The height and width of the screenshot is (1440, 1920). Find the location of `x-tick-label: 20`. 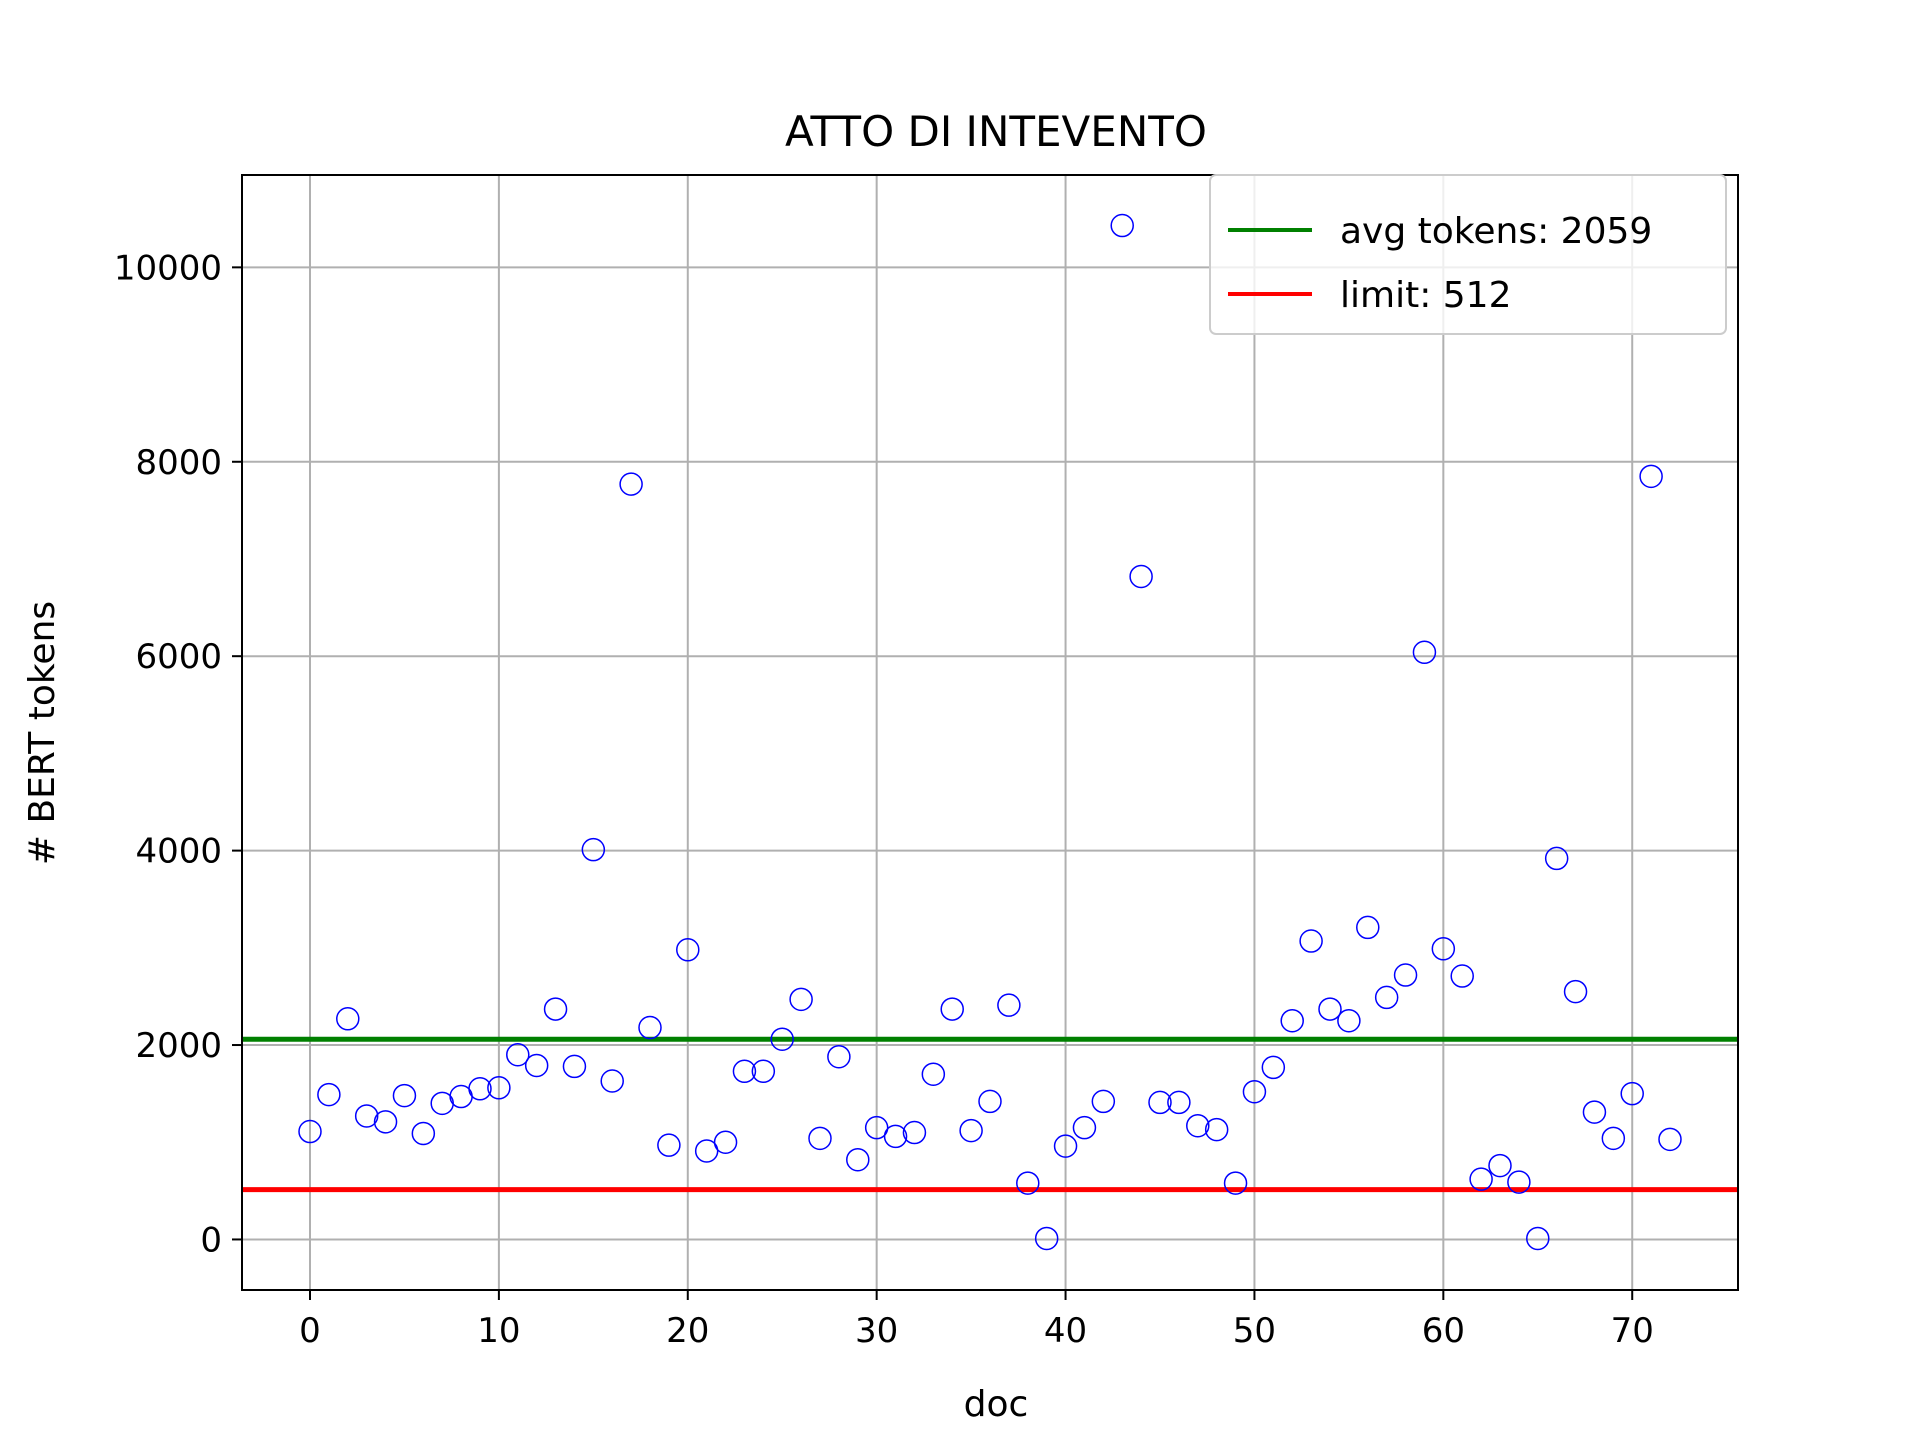

x-tick-label: 20 is located at coordinates (687, 1331).